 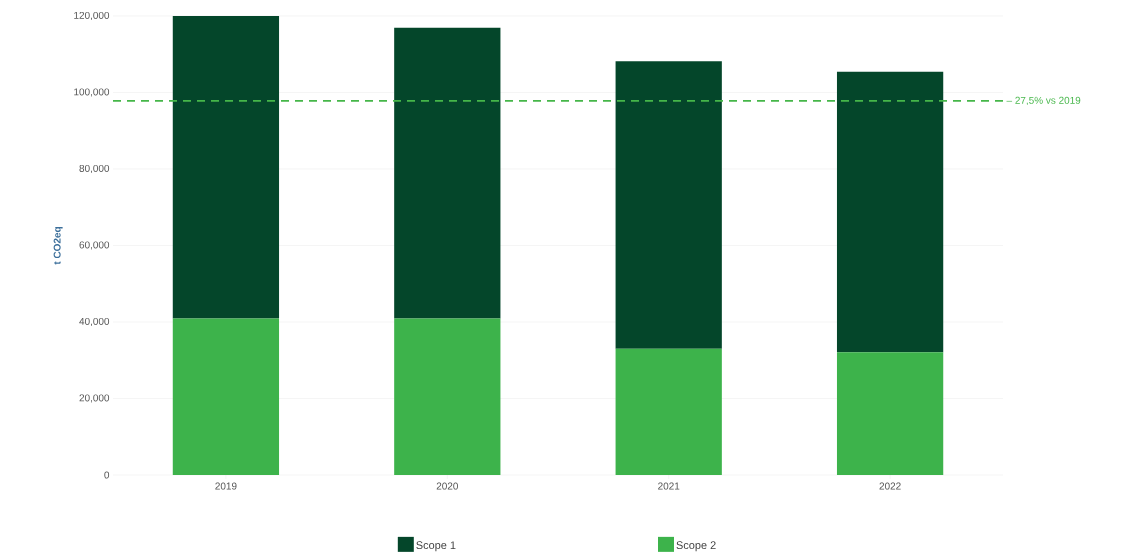 I want to click on y-tick-label: 120,000, so click(x=92, y=16).